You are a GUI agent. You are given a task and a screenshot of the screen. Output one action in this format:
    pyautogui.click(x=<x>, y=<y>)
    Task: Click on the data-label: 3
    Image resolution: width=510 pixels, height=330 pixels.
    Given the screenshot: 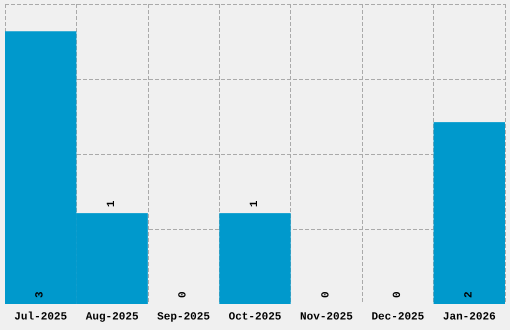 What is the action you would take?
    pyautogui.click(x=40, y=294)
    